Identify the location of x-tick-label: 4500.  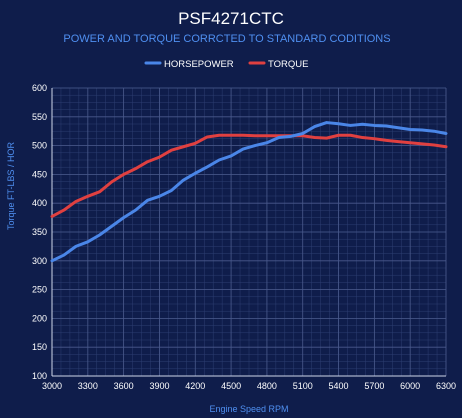
(231, 386).